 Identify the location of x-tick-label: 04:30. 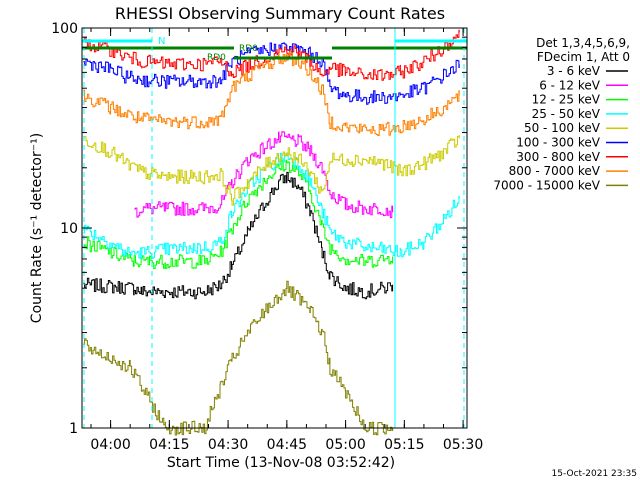
(228, 445).